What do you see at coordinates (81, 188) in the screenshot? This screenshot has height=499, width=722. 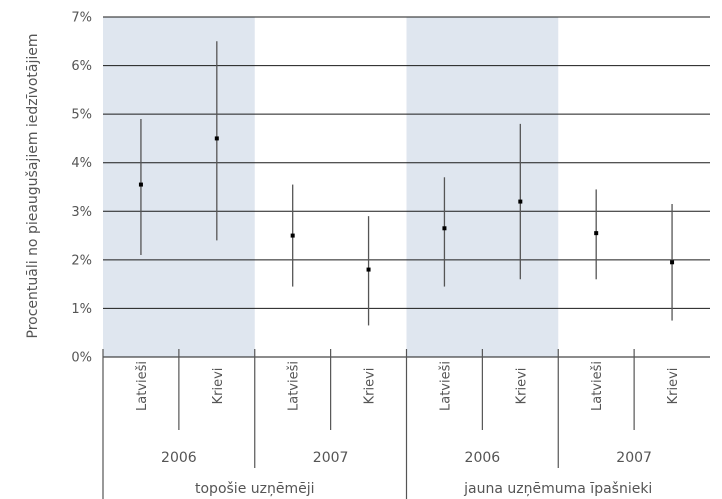 I see `y-tick-labels: 0% 1% 2% 3% 4% 5% 6% 7%` at bounding box center [81, 188].